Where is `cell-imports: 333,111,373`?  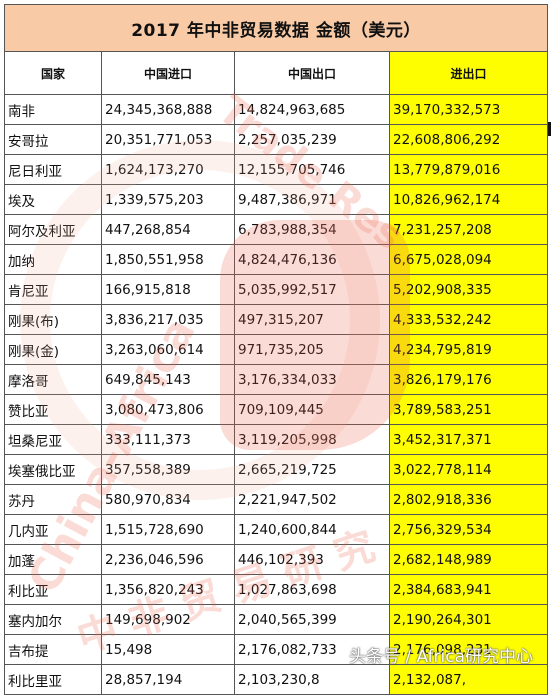 cell-imports: 333,111,373 is located at coordinates (168, 439).